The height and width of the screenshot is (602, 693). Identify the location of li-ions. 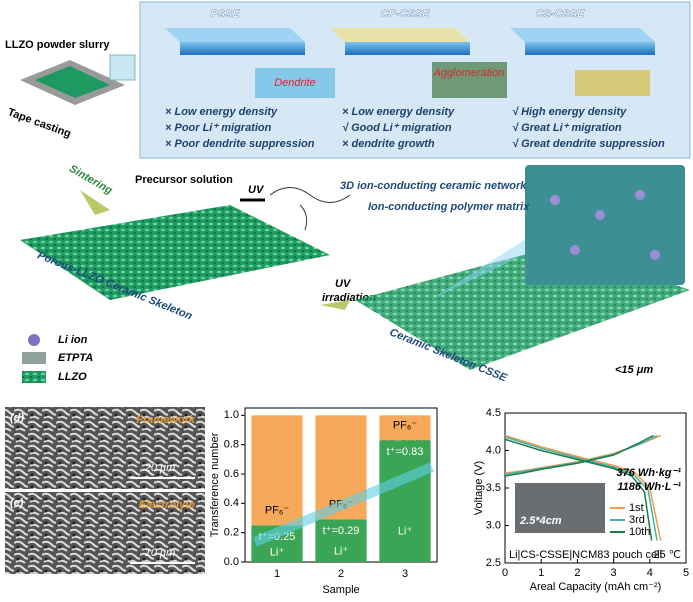
(605, 225).